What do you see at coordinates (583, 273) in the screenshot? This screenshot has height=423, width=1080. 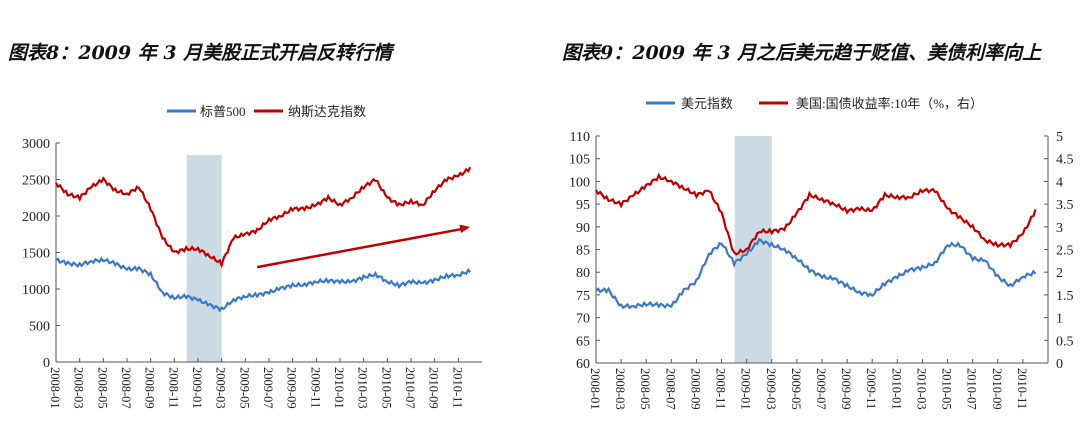 I see `y-tick-label: 80` at bounding box center [583, 273].